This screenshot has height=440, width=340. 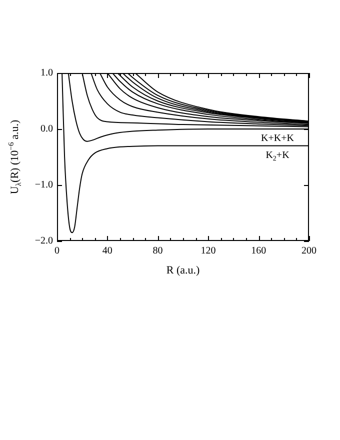 I want to click on x-tick-label: 0, so click(x=57, y=251).